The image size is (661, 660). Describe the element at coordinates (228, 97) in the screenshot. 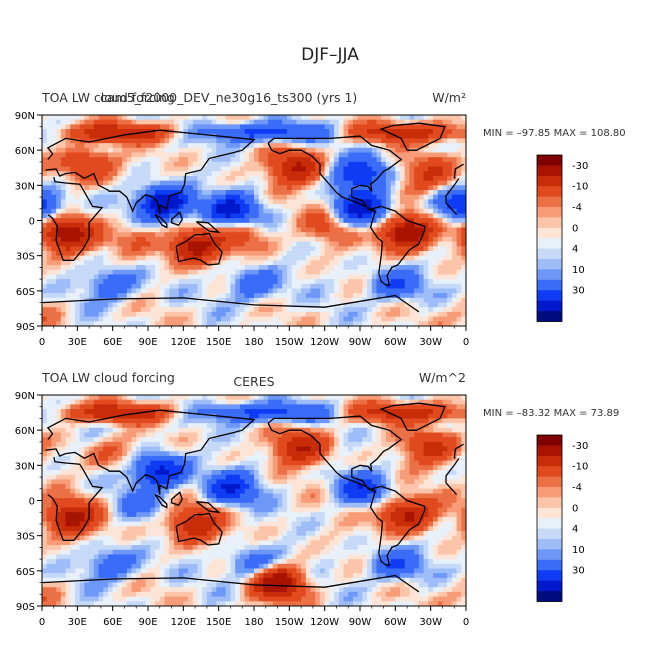

I see `model-label: cam5_f2000_DEV_ne30g16_ts300 (yrs 1)` at that location.